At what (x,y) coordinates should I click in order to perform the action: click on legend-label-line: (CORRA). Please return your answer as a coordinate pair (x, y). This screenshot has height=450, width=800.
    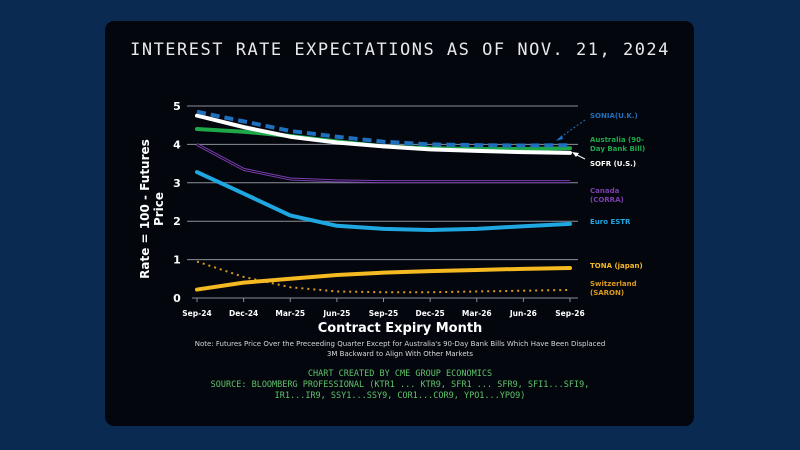
    Looking at the image, I should click on (607, 200).